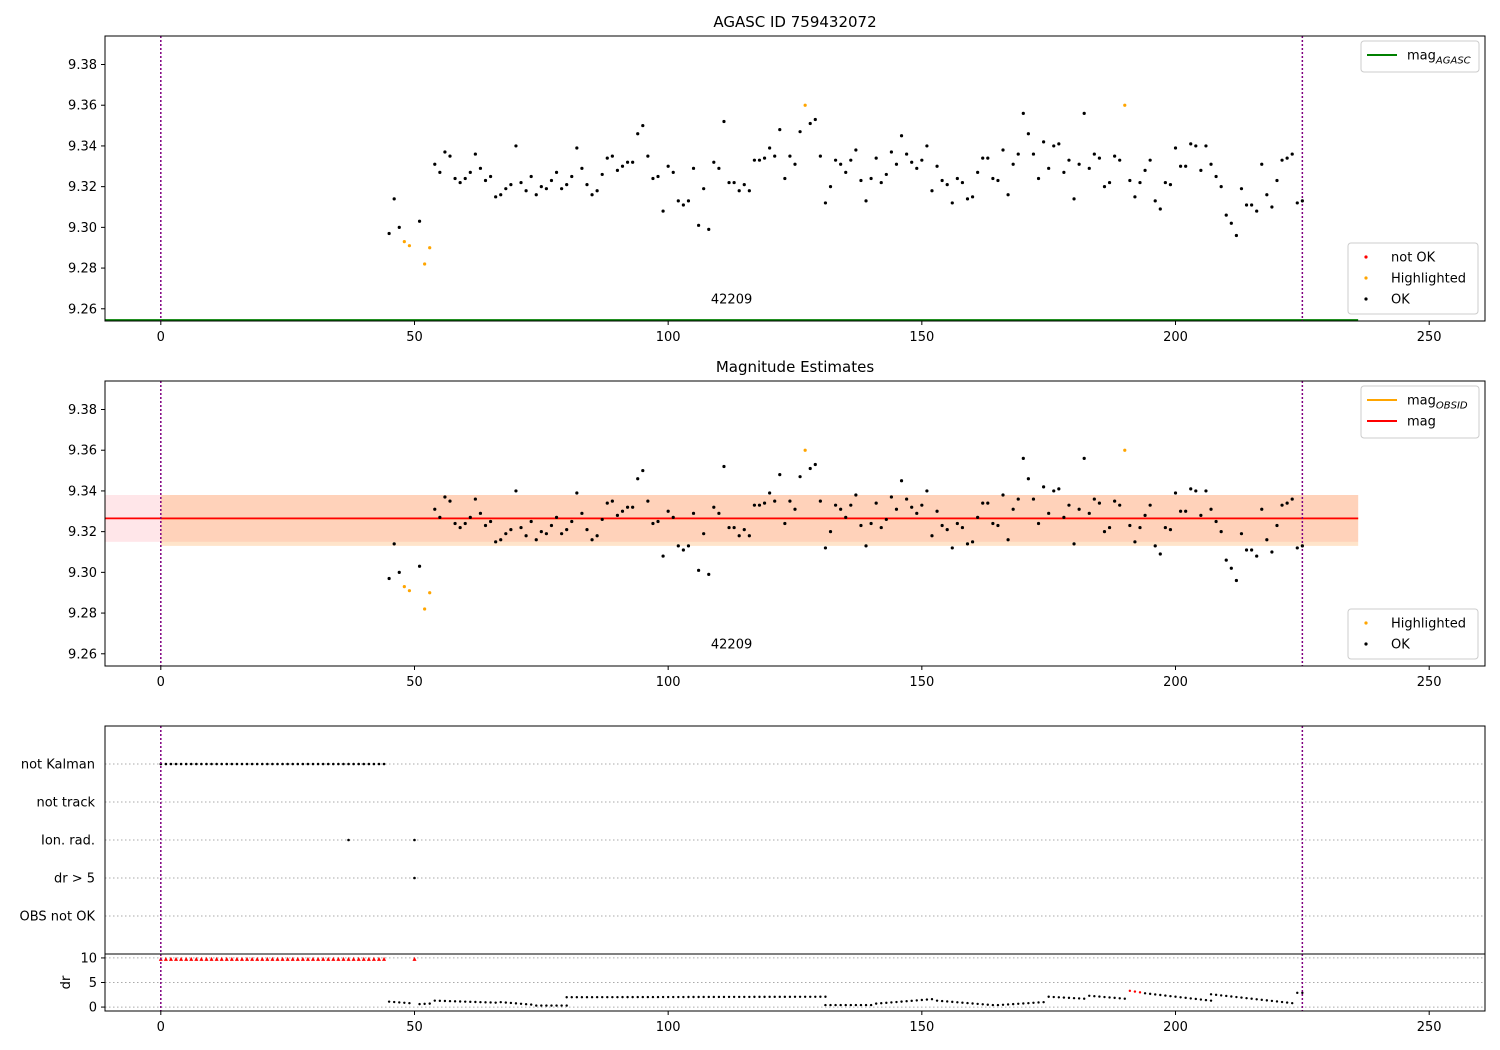  What do you see at coordinates (82, 614) in the screenshot?
I see `y-tick-label: 9.28` at bounding box center [82, 614].